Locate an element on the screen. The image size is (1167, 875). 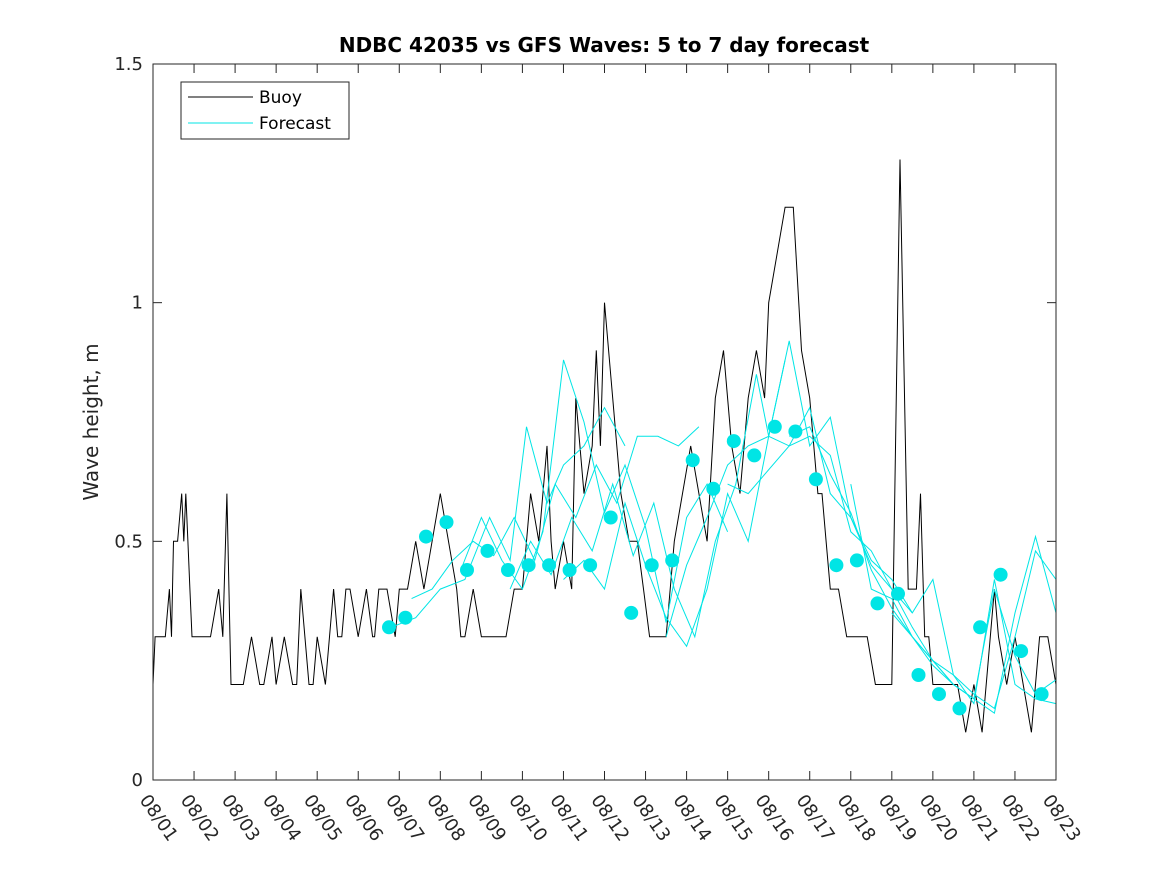
x-tick-label: 08/08 is located at coordinates (445, 818).